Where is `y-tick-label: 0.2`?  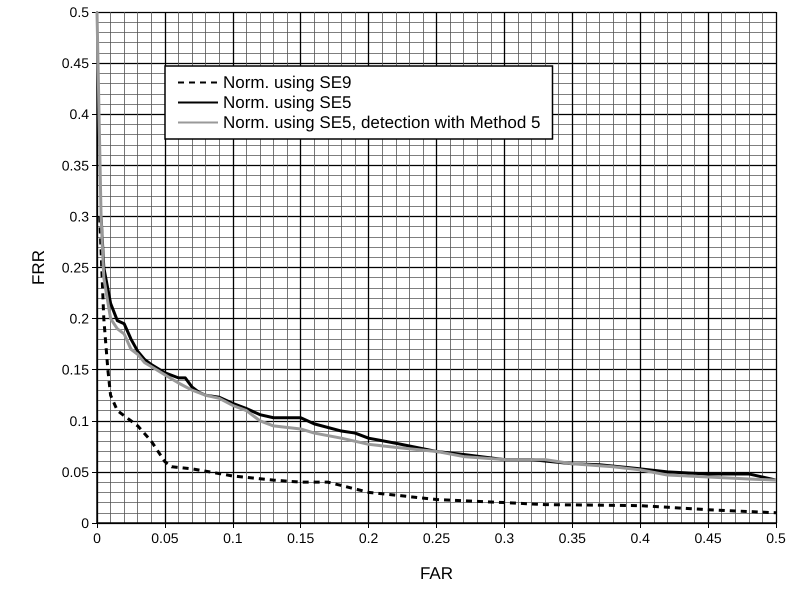
y-tick-label: 0.2 is located at coordinates (80, 318).